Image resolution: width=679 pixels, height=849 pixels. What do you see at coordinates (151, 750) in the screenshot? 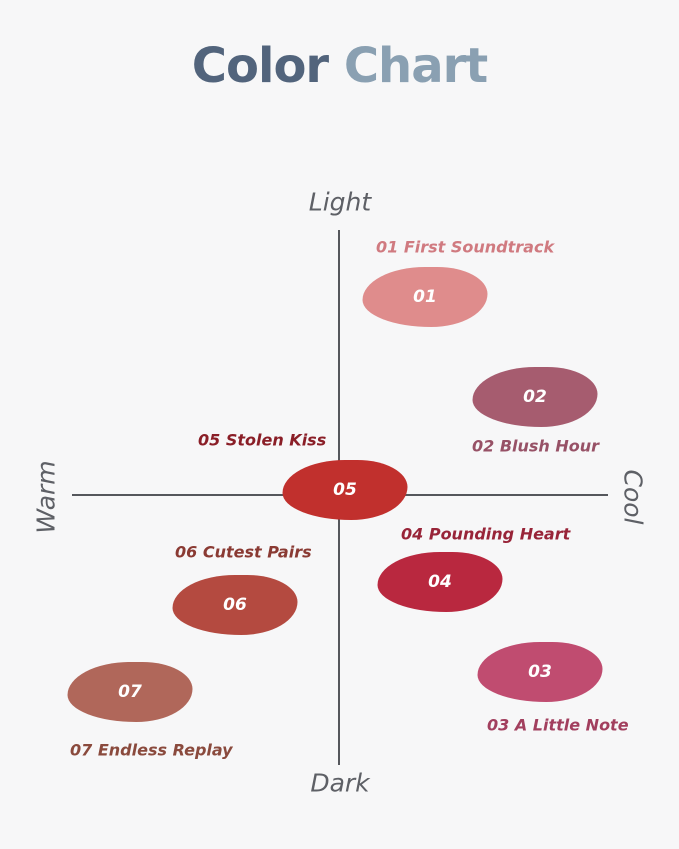
I see `shade-label-07: 07 Endless Replay` at bounding box center [151, 750].